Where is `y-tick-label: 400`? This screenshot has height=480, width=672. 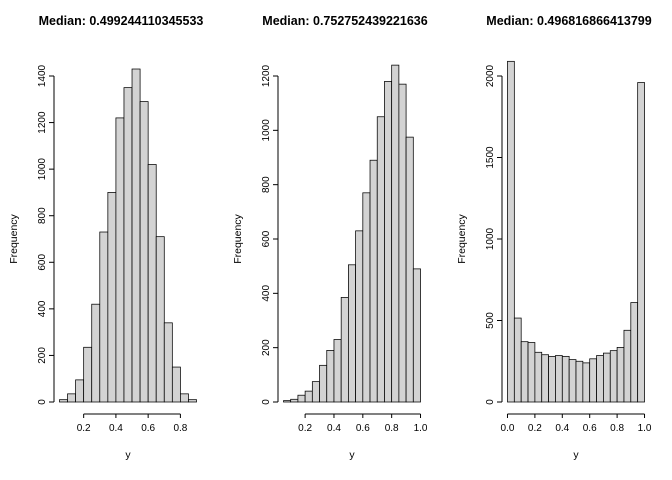 y-tick-label: 400 is located at coordinates (266, 293).